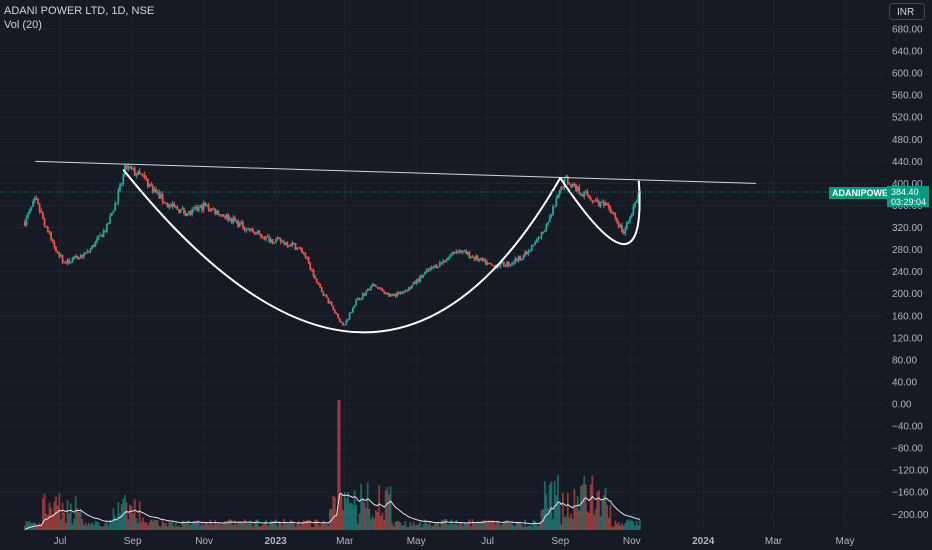 The height and width of the screenshot is (550, 932). What do you see at coordinates (487, 541) in the screenshot?
I see `x-tick-label: Jul` at bounding box center [487, 541].